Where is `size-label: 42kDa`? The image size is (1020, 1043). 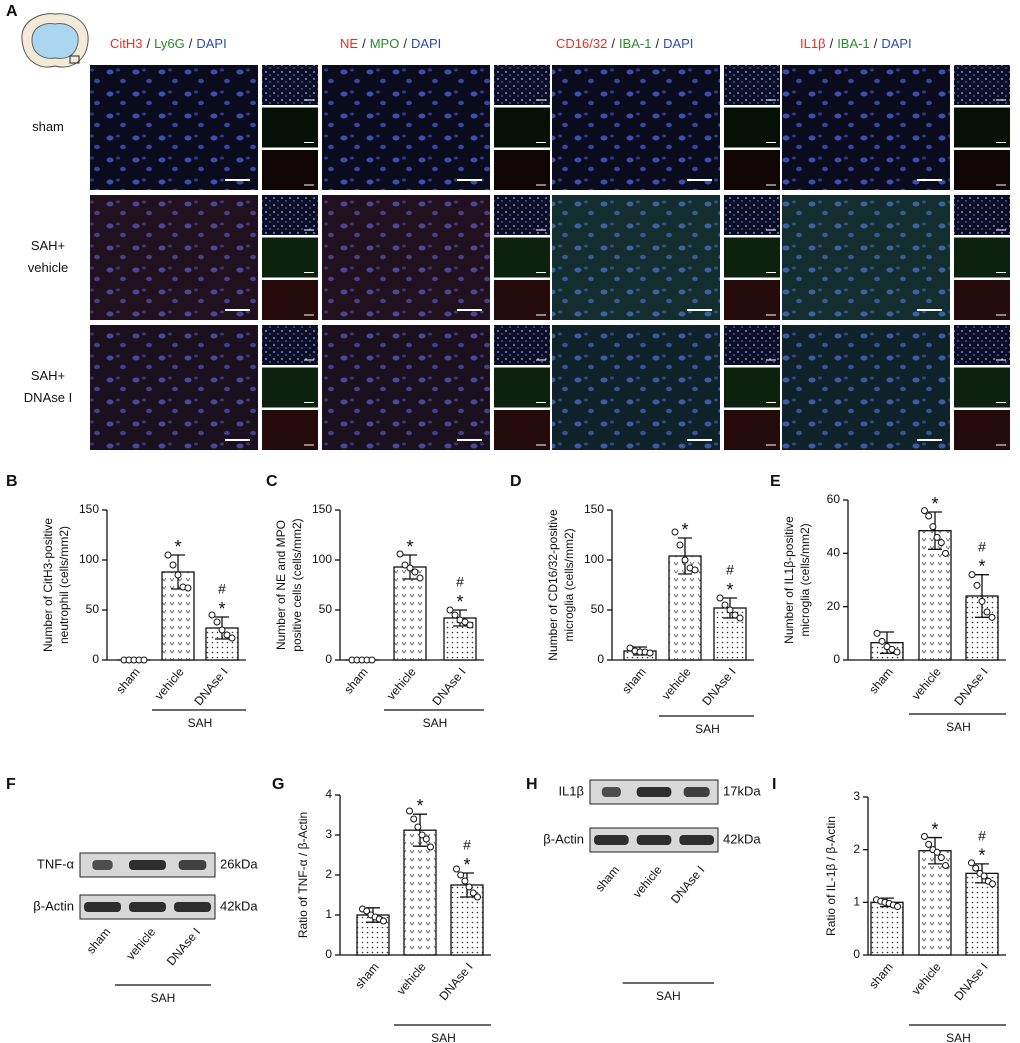 size-label: 42kDa is located at coordinates (742, 838).